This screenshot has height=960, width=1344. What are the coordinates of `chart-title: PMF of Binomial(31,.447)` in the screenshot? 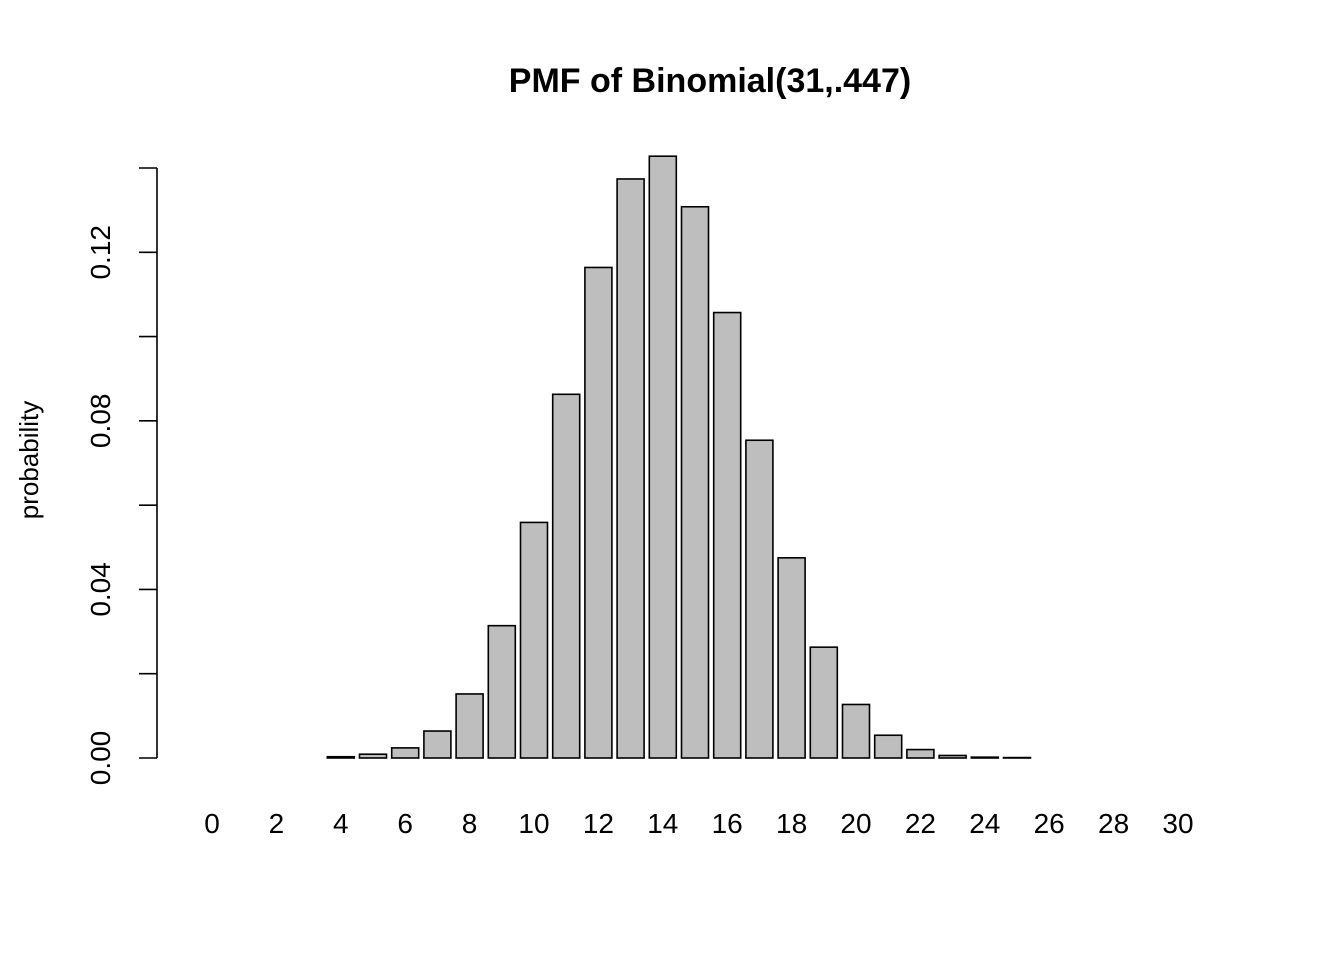 It's located at (710, 81).